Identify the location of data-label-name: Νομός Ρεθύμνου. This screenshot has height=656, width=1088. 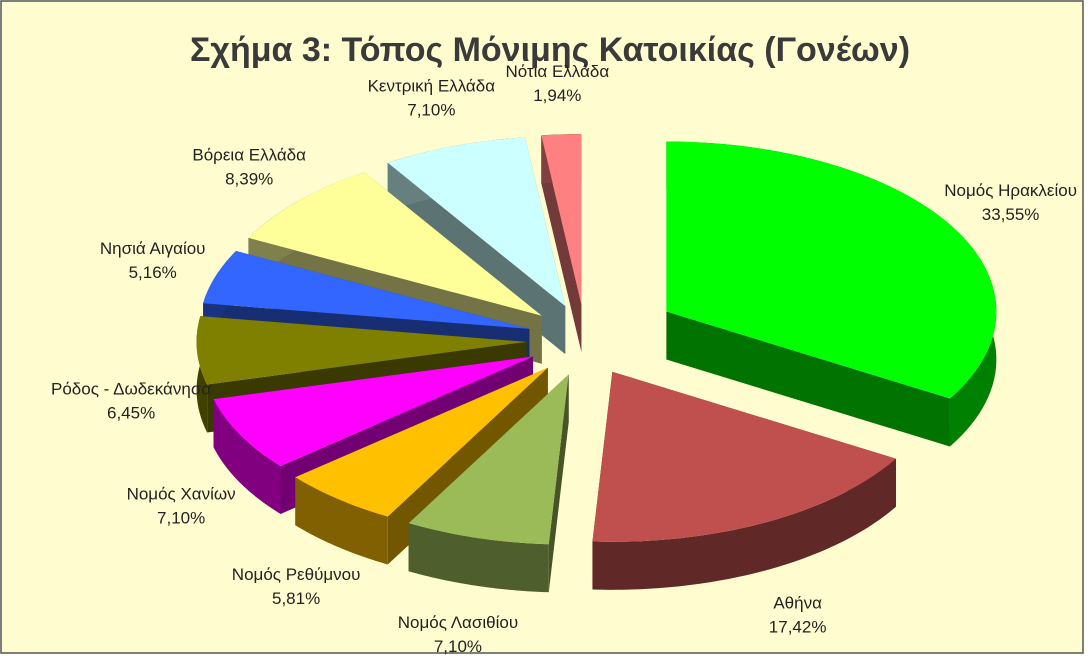
(296, 574).